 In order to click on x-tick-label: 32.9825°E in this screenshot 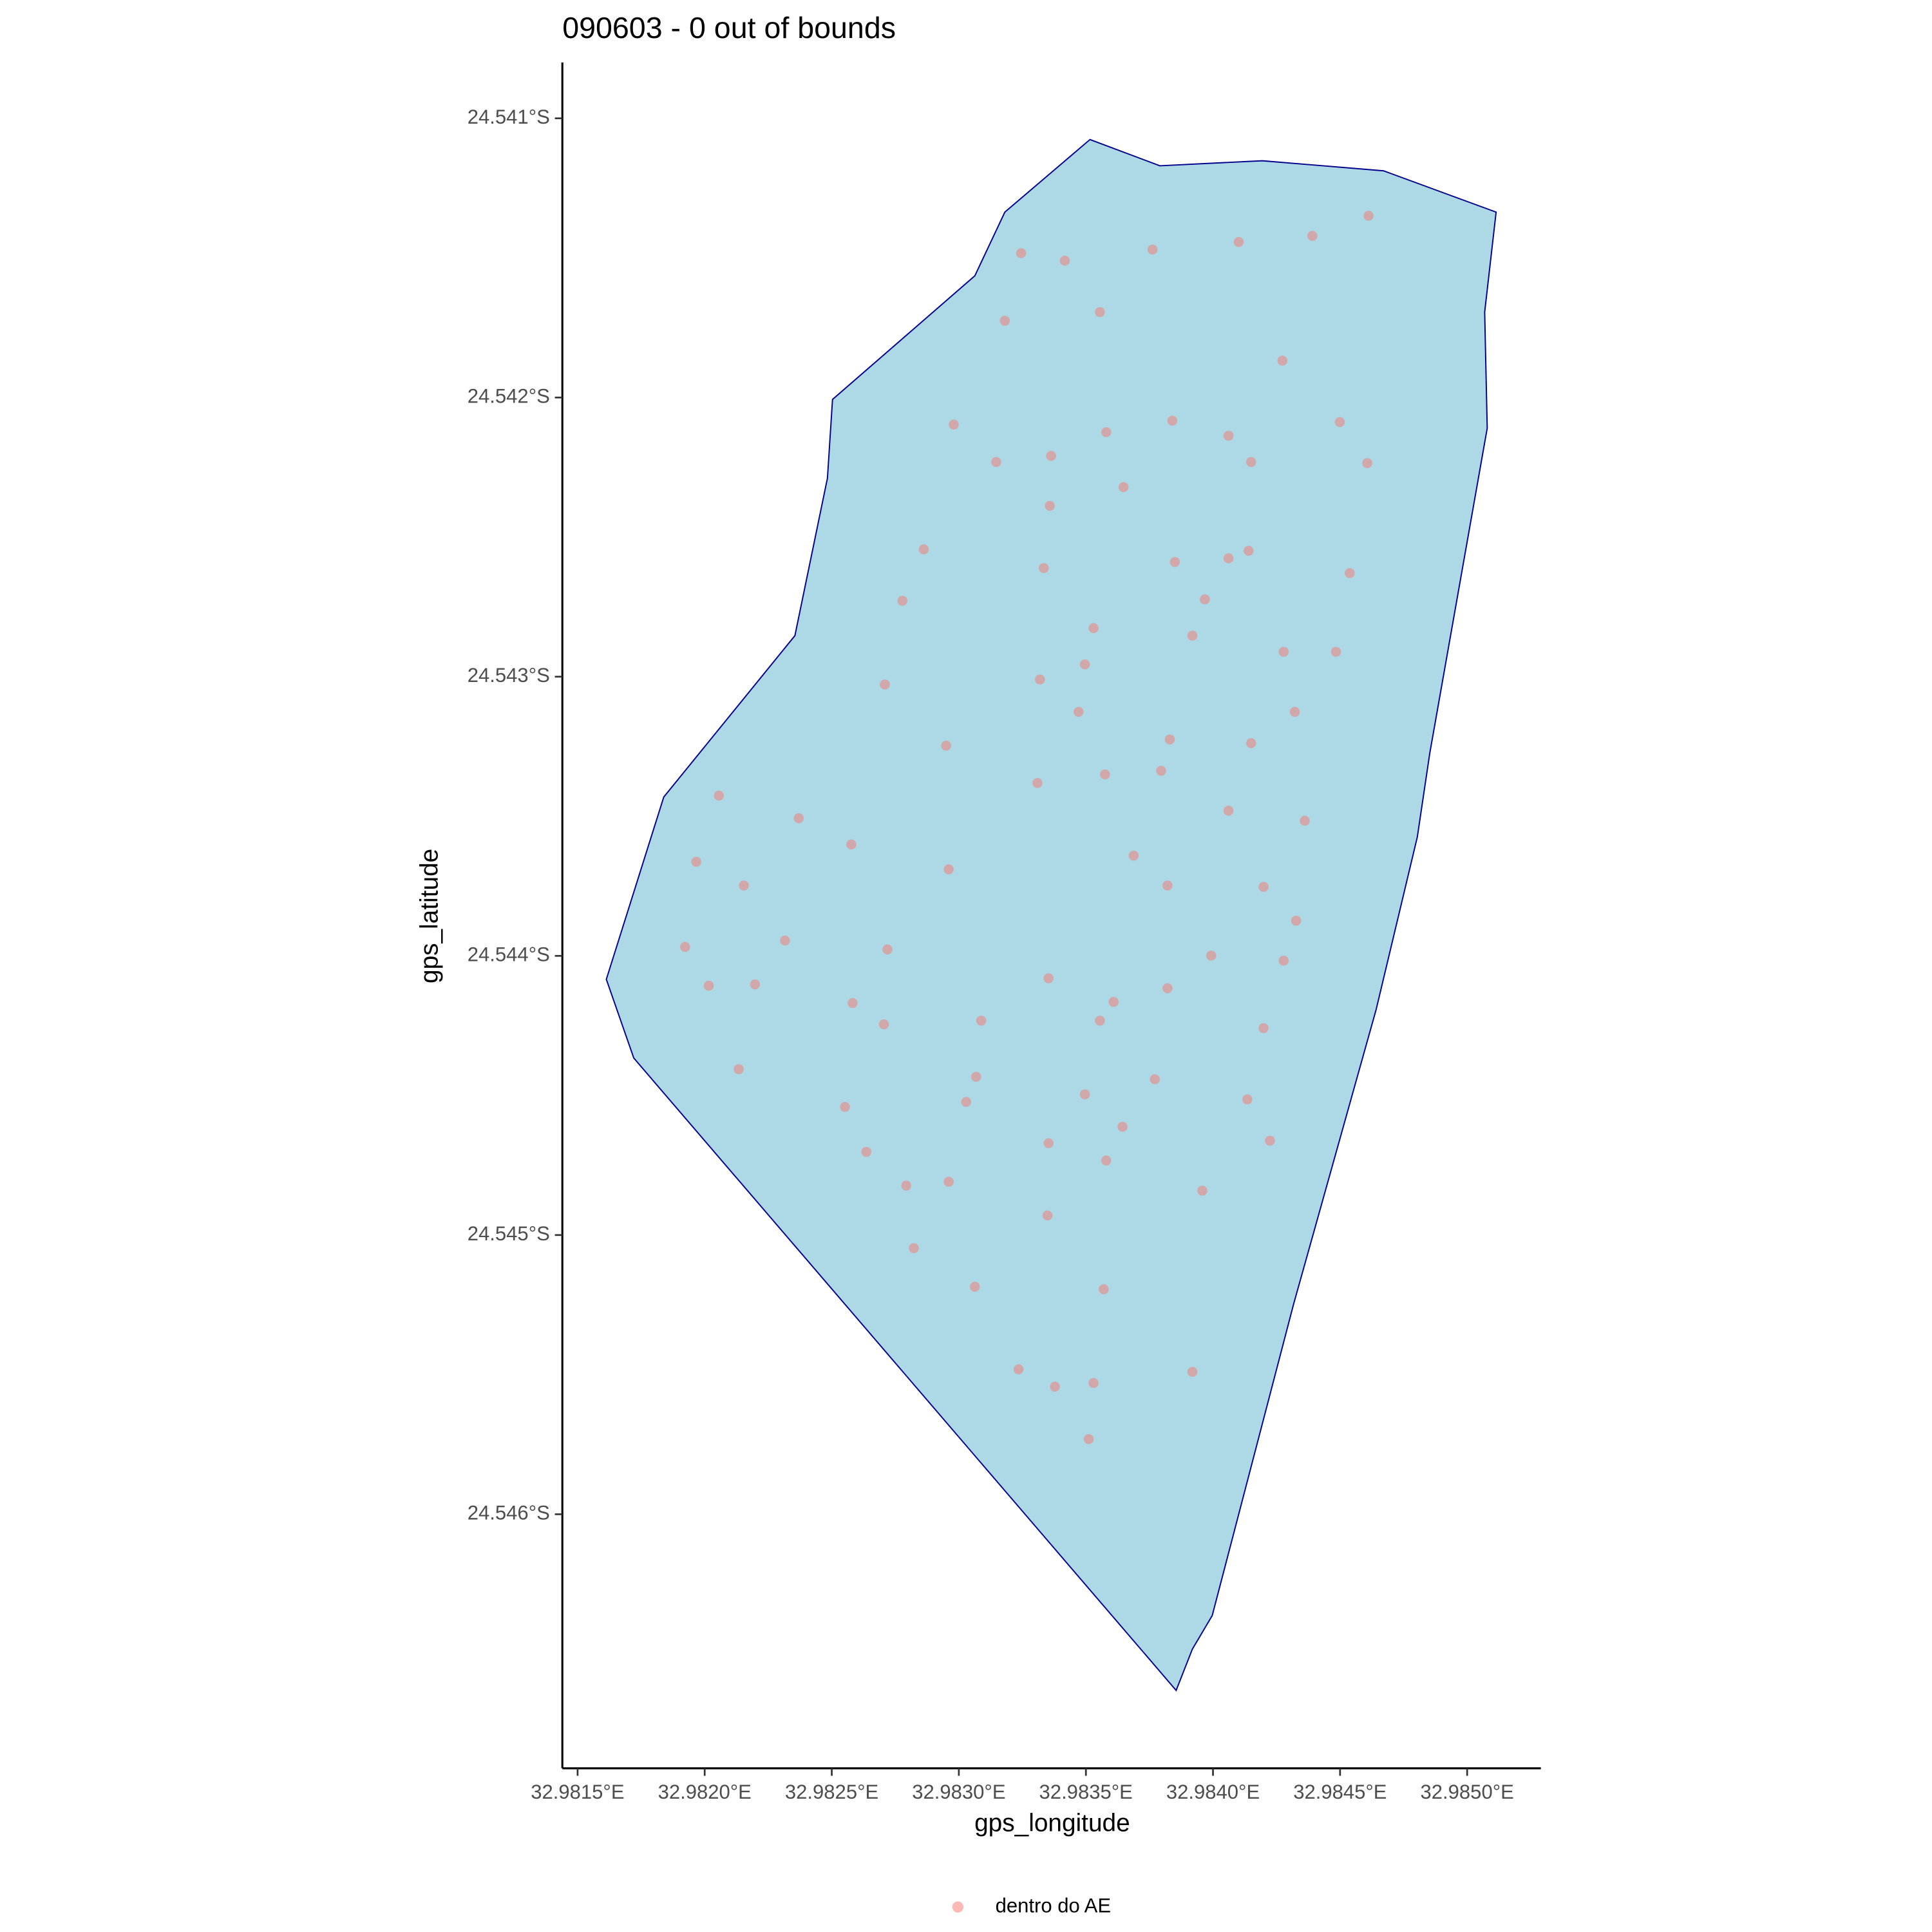, I will do `click(831, 1792)`.